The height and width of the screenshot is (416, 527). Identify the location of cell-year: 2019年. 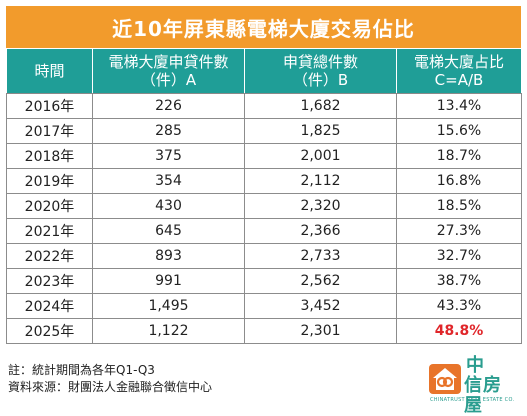
(49, 181).